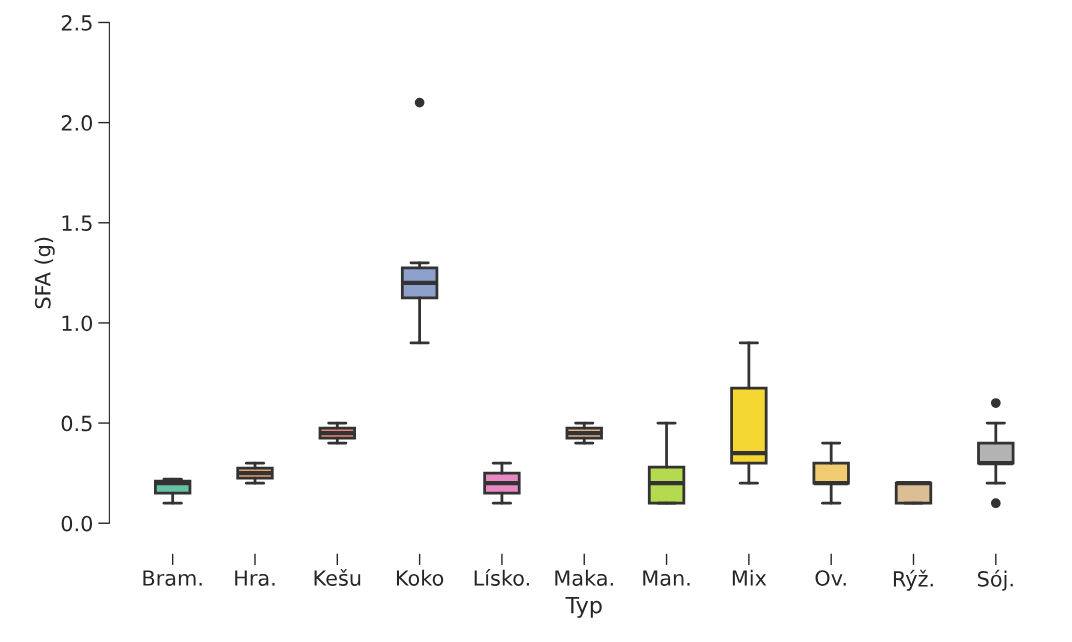  What do you see at coordinates (749, 577) in the screenshot?
I see `x-tick-label: Mix` at bounding box center [749, 577].